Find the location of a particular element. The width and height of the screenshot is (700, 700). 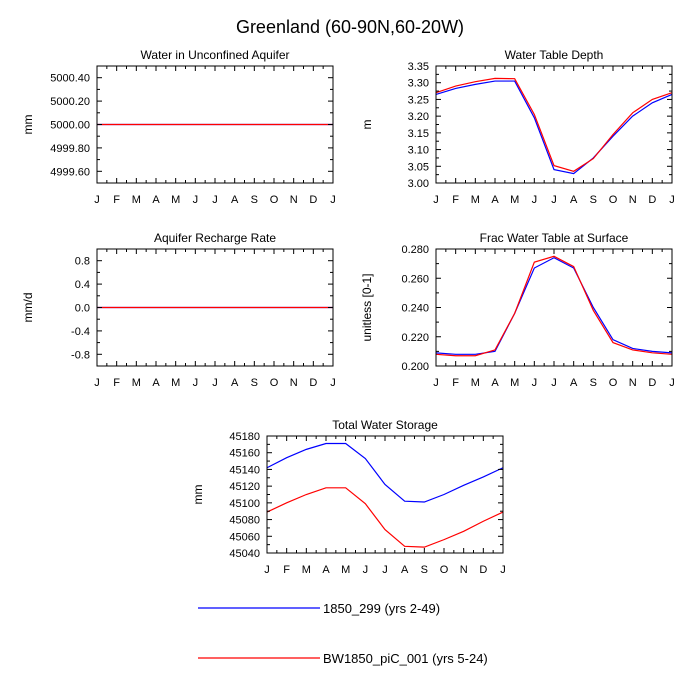

plot-frame is located at coordinates (385, 494).